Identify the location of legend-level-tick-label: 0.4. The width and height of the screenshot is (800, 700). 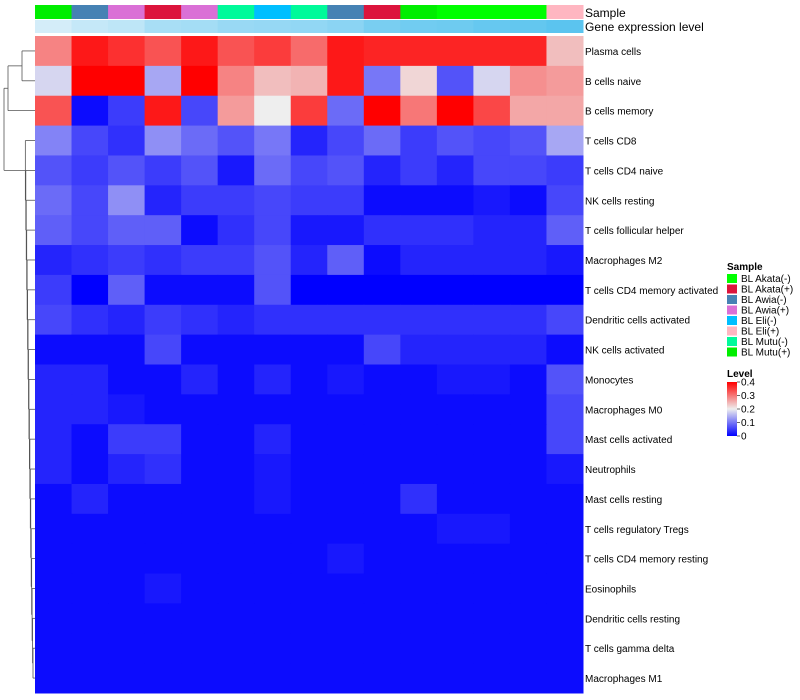
(748, 383).